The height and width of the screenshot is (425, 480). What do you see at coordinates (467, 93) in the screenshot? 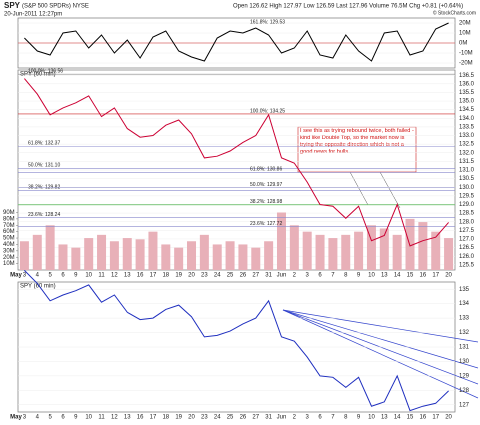
I see `y-tick-label: 135.5` at bounding box center [467, 93].